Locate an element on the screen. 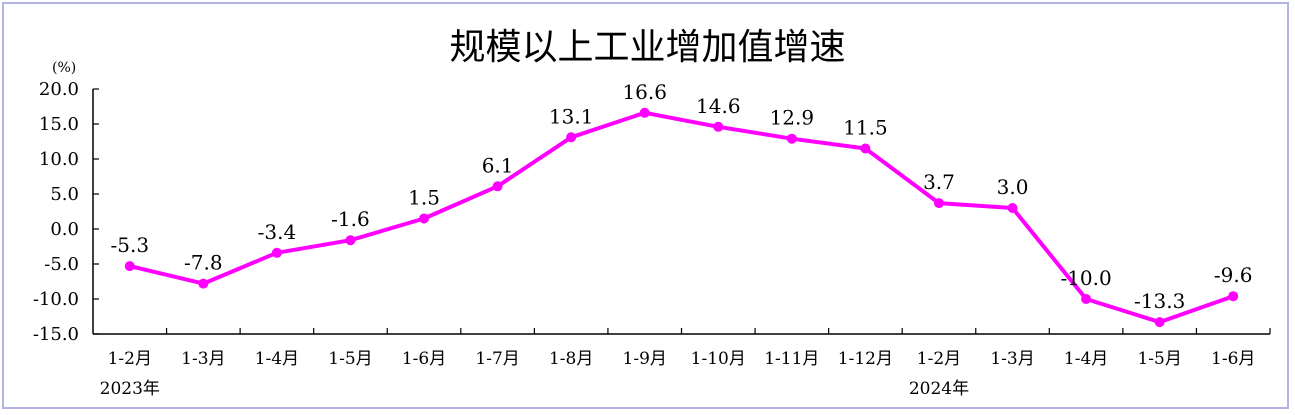  data-label: 11.5 is located at coordinates (865, 128).